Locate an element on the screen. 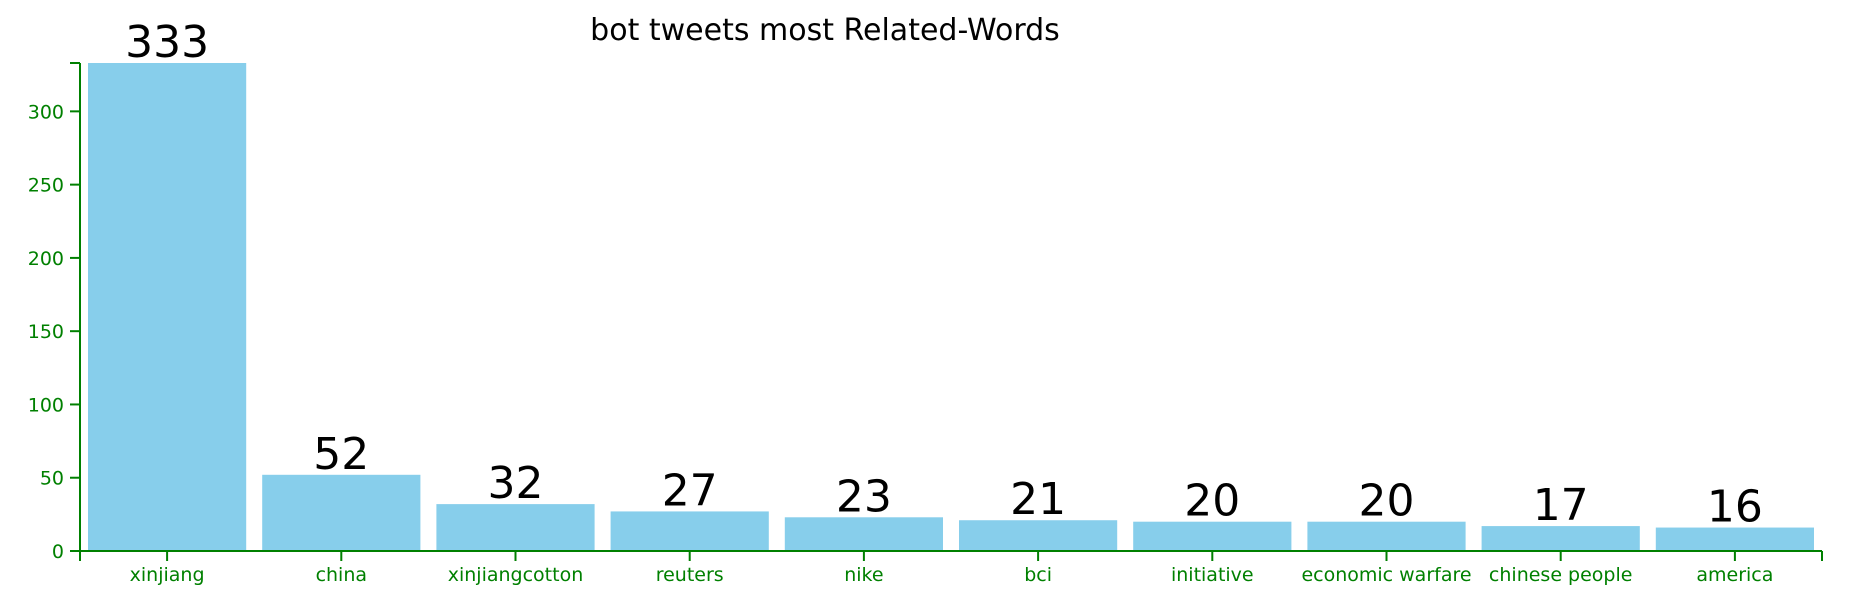 The width and height of the screenshot is (1876, 612). x-tick-label: xinjiangcotton is located at coordinates (516, 575).